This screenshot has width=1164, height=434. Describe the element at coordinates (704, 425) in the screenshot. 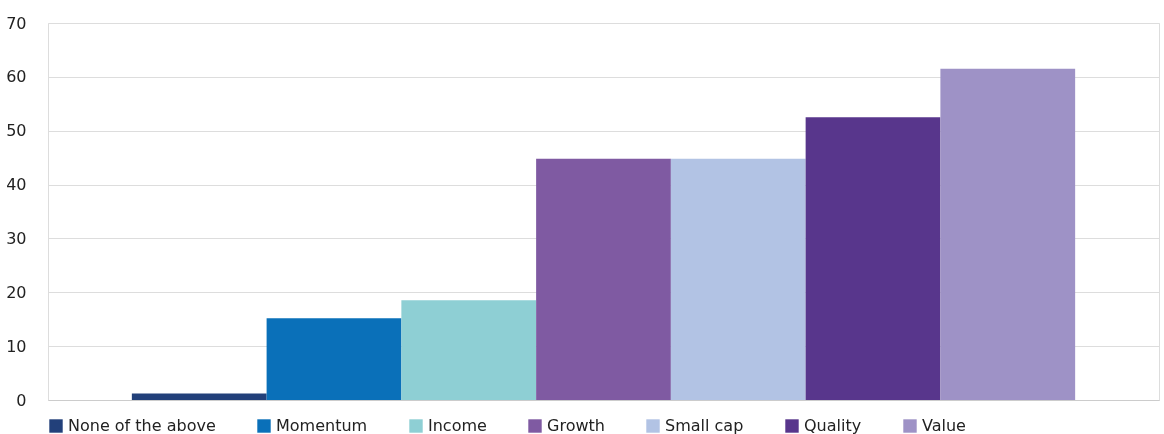

I see `legend-label: Small cap` at that location.